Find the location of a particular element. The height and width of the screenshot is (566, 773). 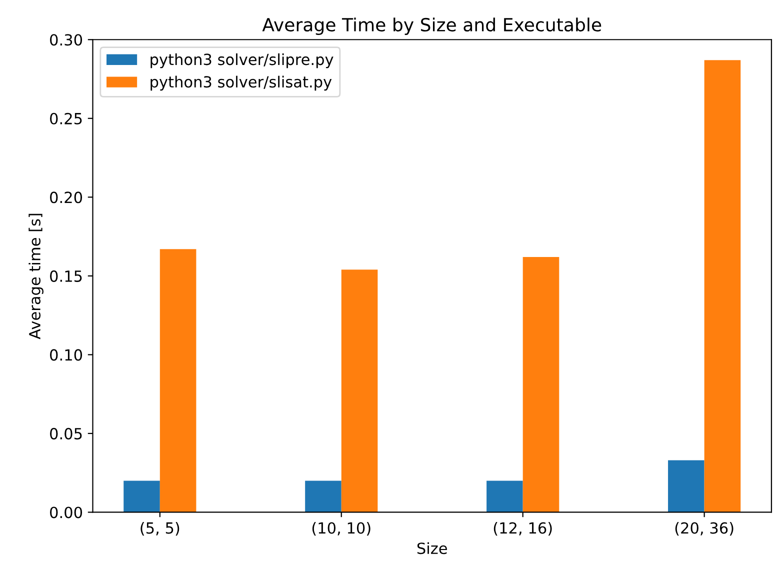

y-tick-label: 0.25 is located at coordinates (66, 118).